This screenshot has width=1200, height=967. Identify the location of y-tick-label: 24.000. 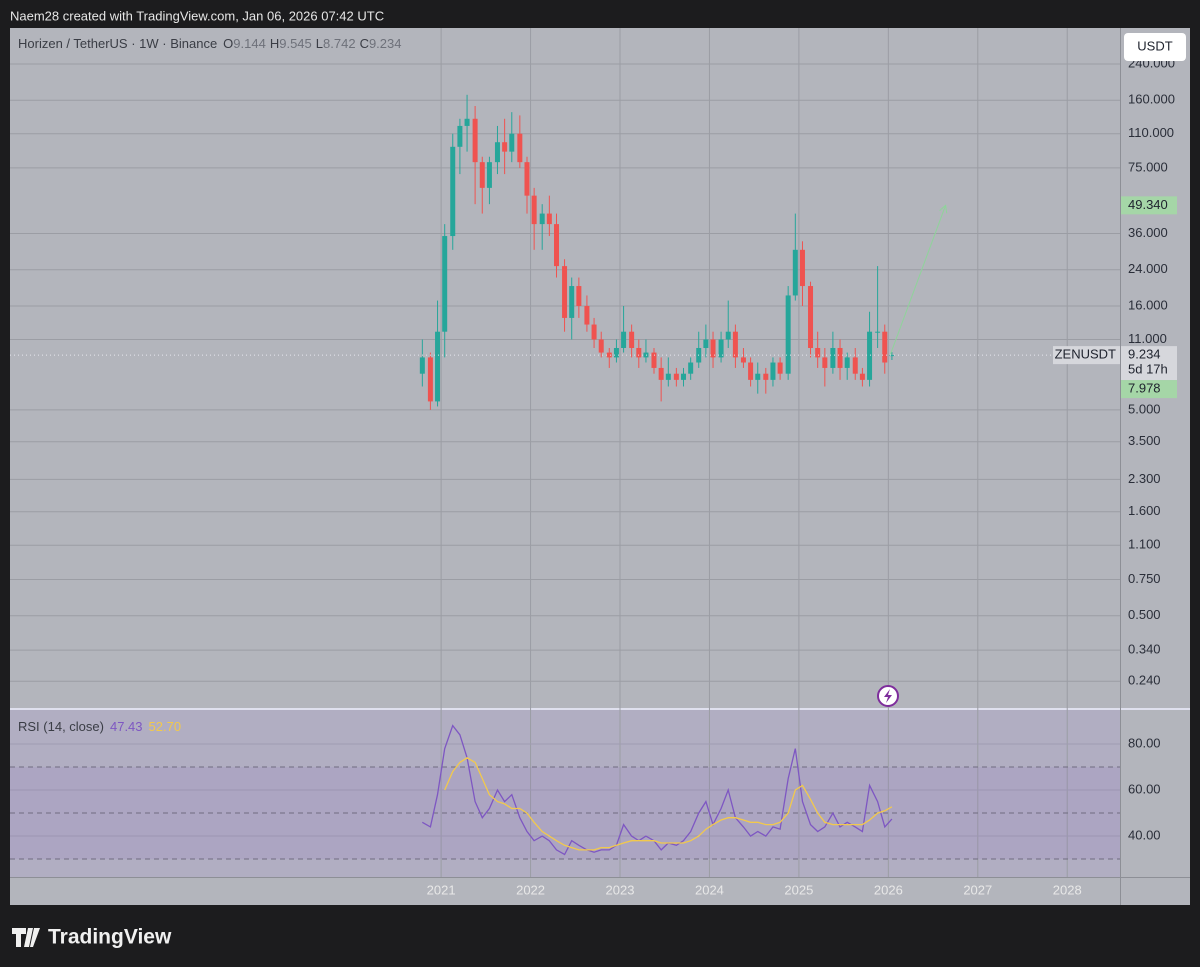
(1148, 268).